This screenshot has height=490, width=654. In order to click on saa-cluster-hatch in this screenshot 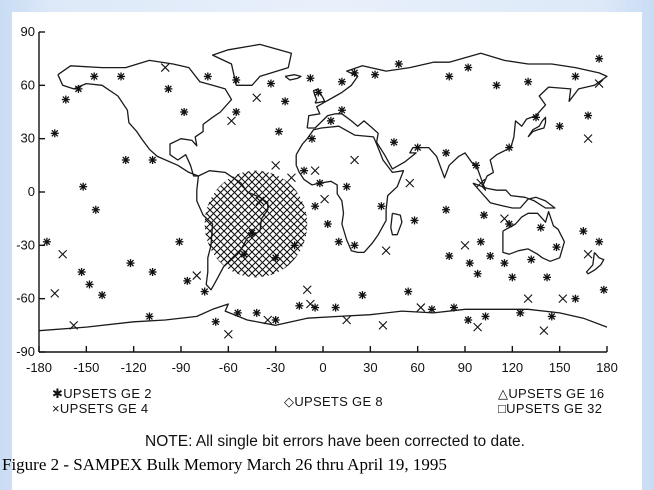, I will do `click(256, 224)`.